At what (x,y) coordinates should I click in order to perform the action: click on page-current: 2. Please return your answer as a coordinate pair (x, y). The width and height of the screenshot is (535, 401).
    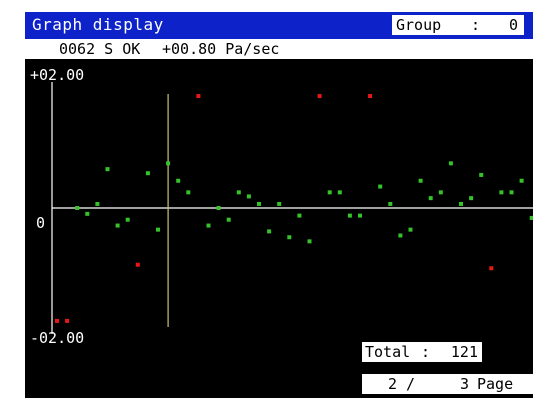
    Looking at the image, I should click on (393, 384).